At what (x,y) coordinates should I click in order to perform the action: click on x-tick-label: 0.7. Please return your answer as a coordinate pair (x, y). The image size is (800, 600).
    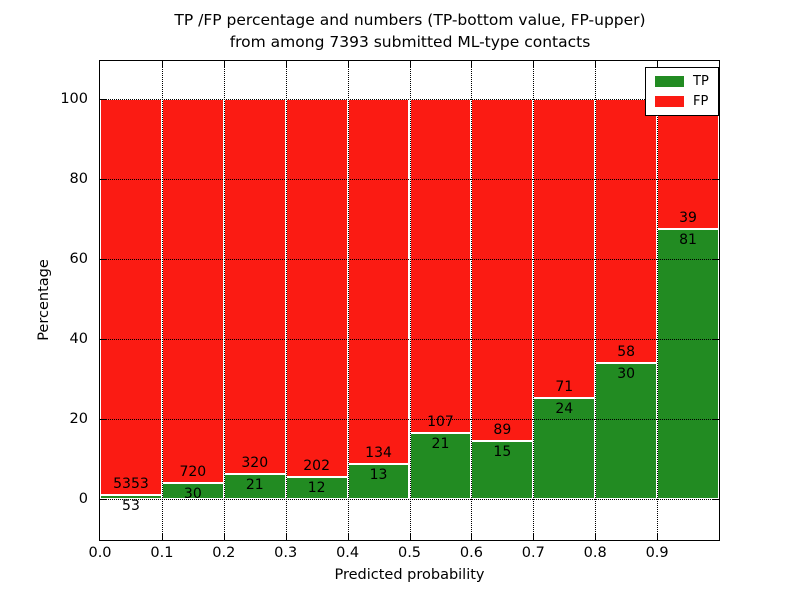
    Looking at the image, I should click on (533, 553).